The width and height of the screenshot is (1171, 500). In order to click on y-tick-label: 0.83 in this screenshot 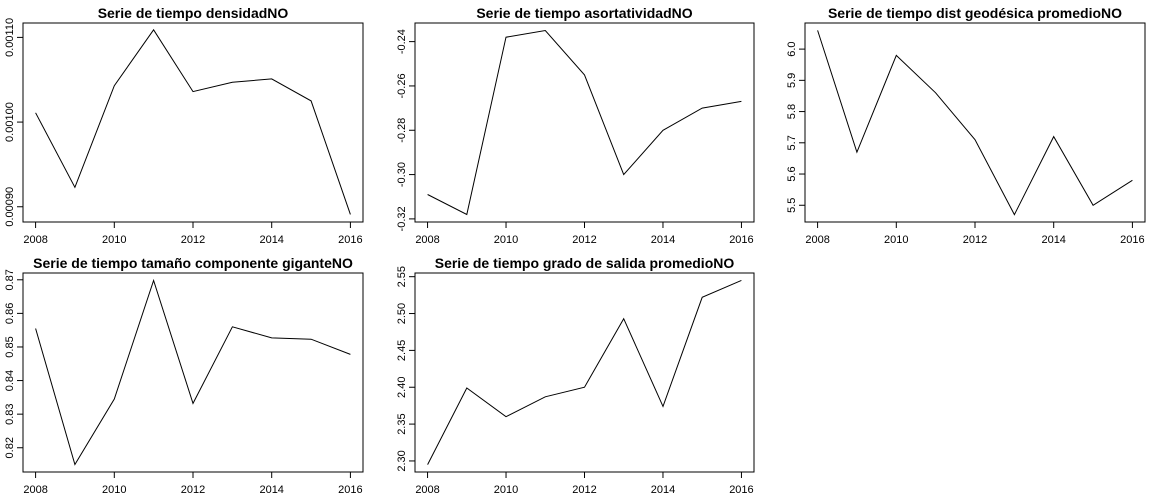, I will do `click(10, 413)`.